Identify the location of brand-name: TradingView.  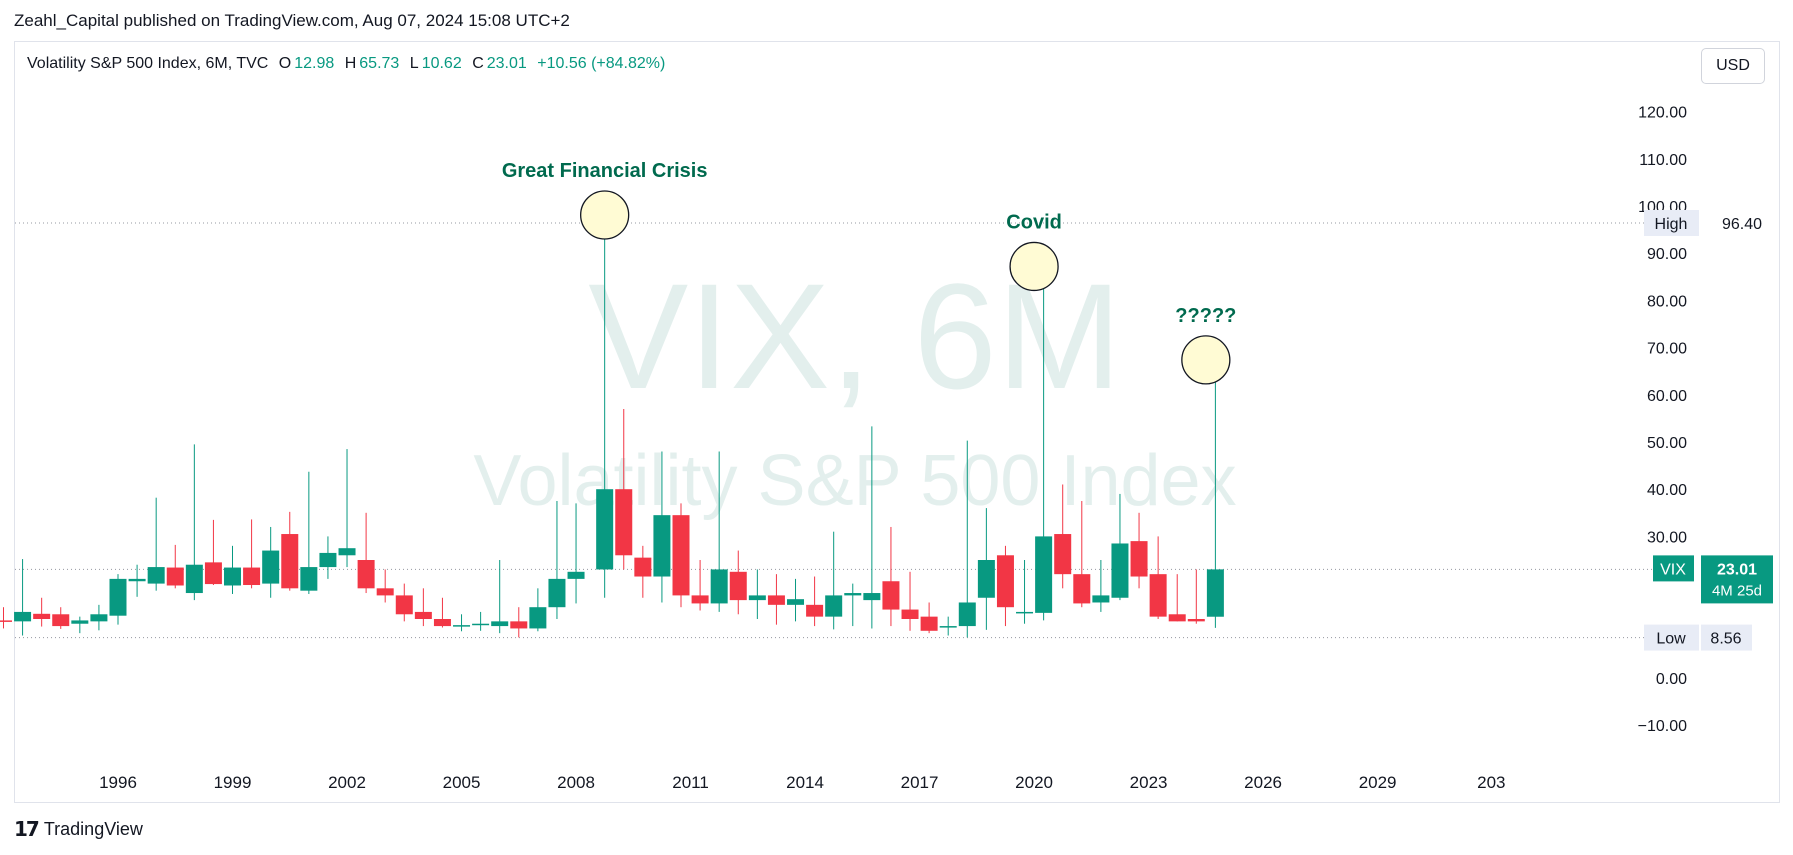
(93, 828).